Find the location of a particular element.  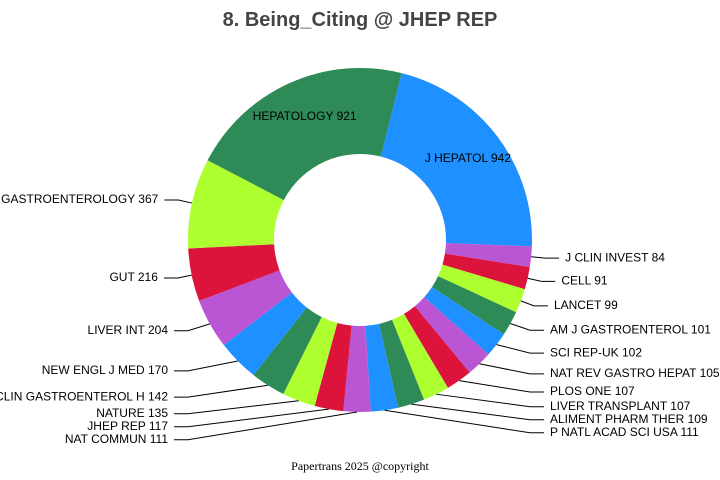

leader-cell is located at coordinates (541, 279).